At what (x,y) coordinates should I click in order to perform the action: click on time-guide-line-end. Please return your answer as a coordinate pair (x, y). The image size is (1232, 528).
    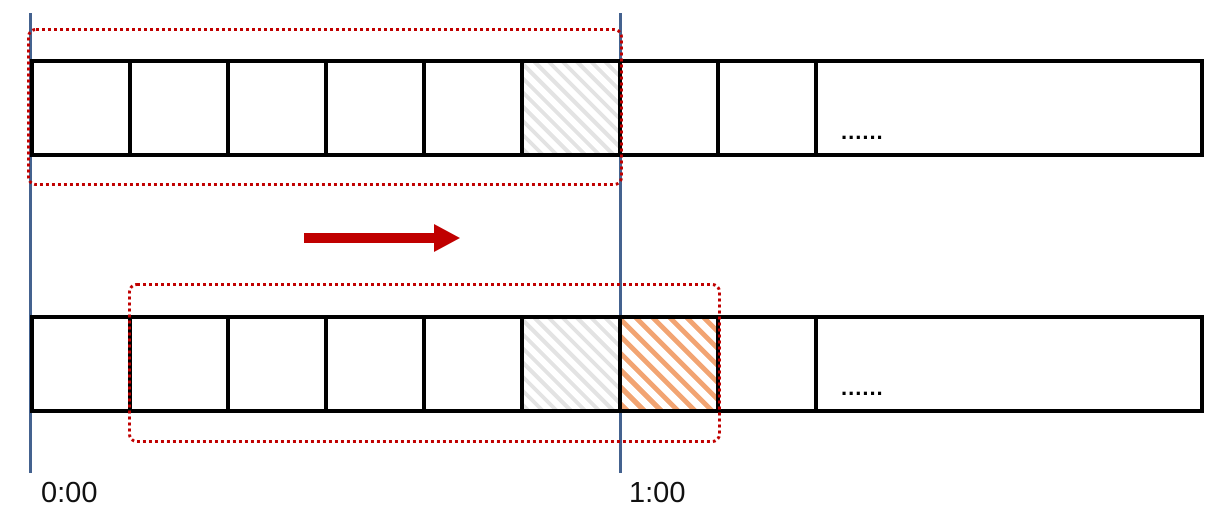
    Looking at the image, I should click on (620, 243).